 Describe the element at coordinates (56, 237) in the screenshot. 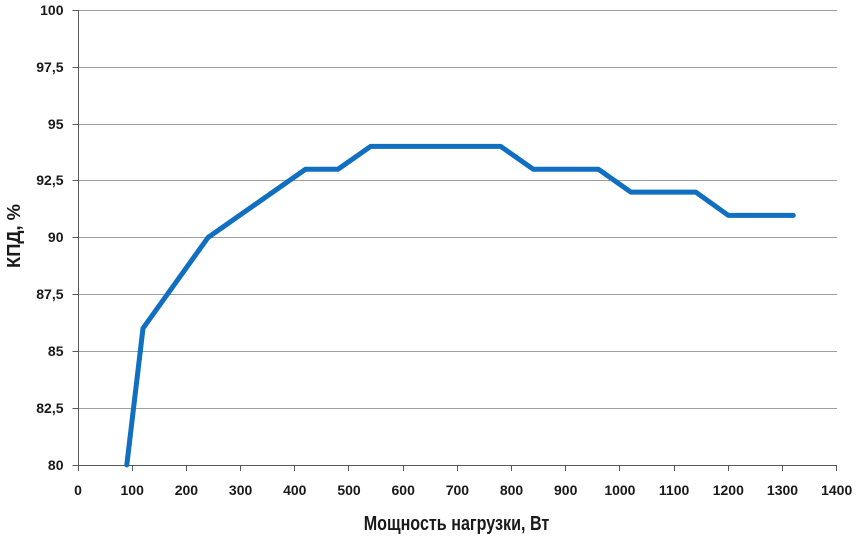

I see `svg-text: 90` at that location.